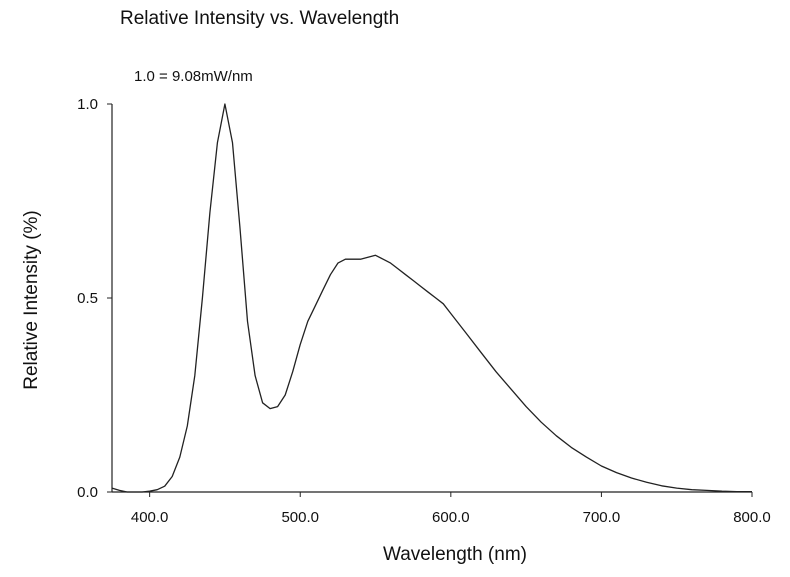 The image size is (790, 577). I want to click on x-tick-label: 400.0, so click(150, 517).